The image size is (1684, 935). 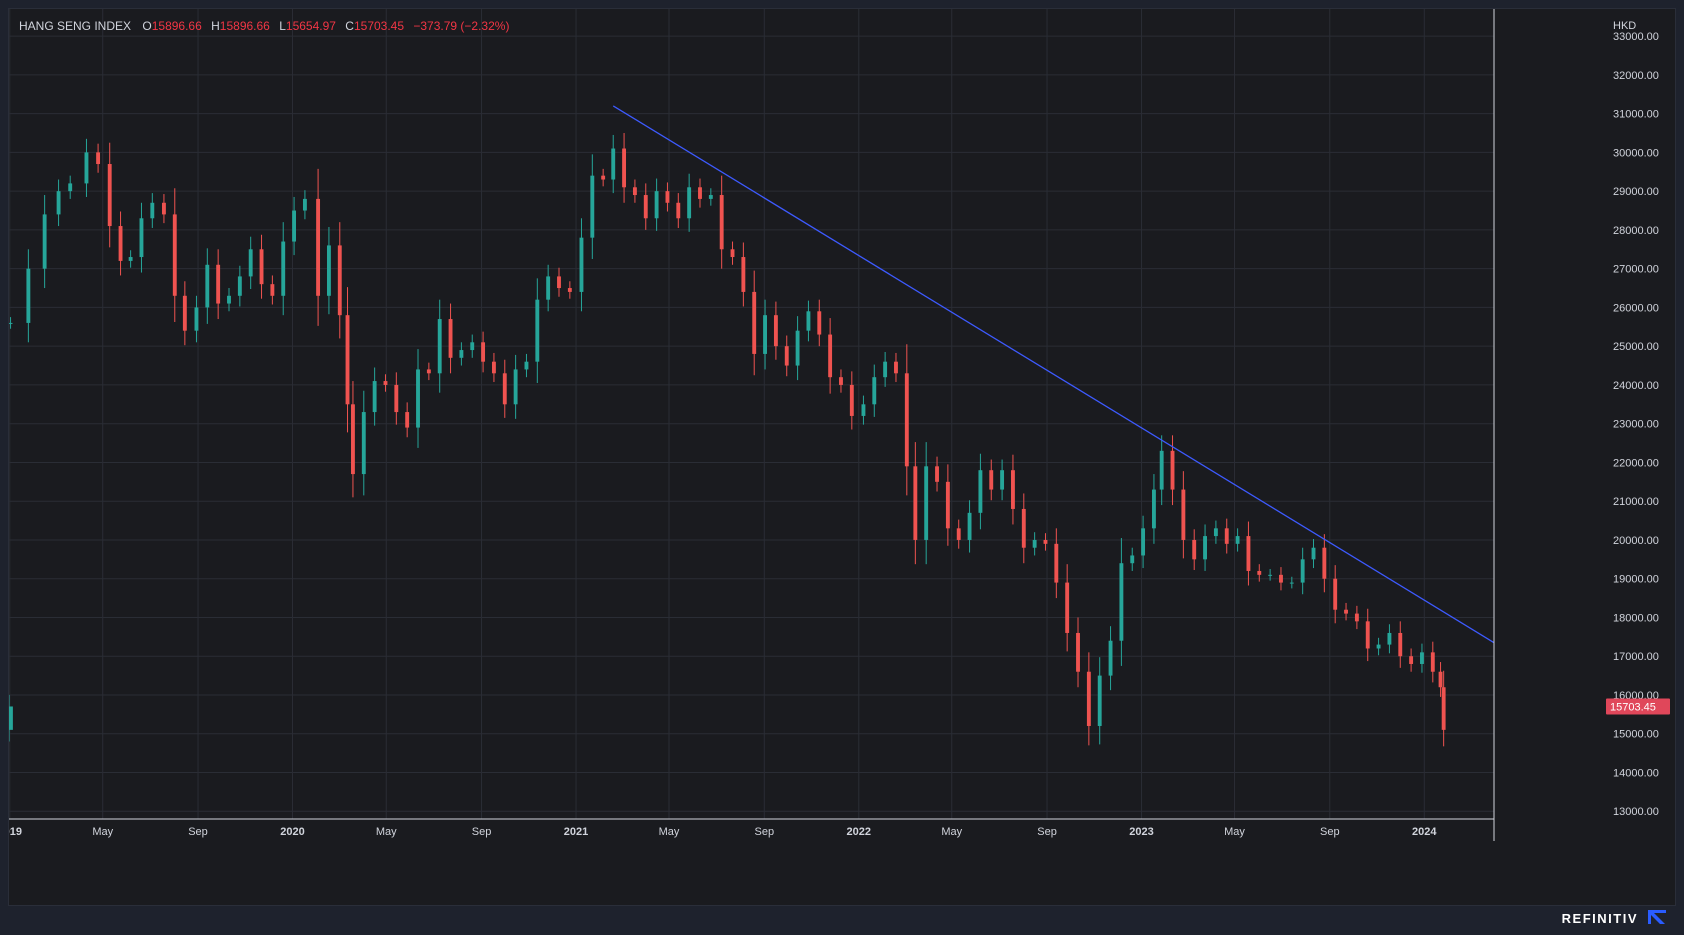 What do you see at coordinates (244, 26) in the screenshot?
I see `high-value: 15896.66` at bounding box center [244, 26].